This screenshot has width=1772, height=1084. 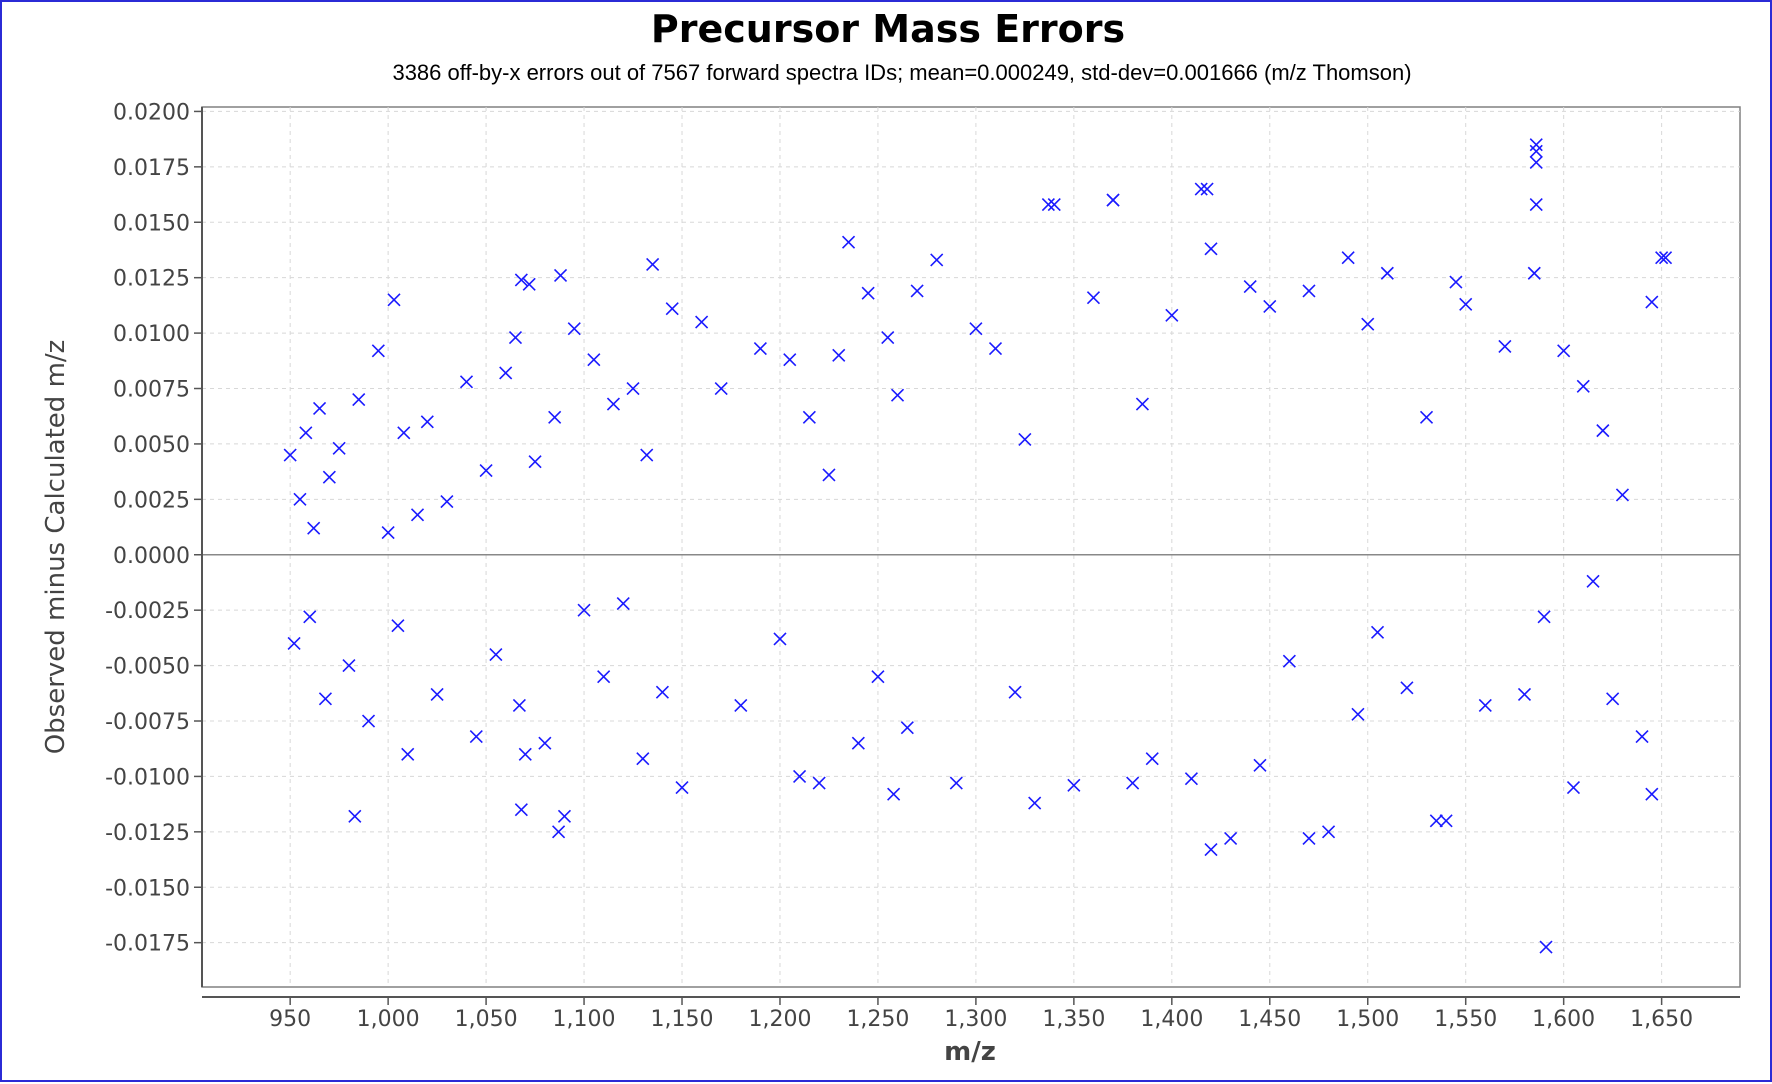 What do you see at coordinates (1465, 1019) in the screenshot?
I see `x-tick-label: 1,550` at bounding box center [1465, 1019].